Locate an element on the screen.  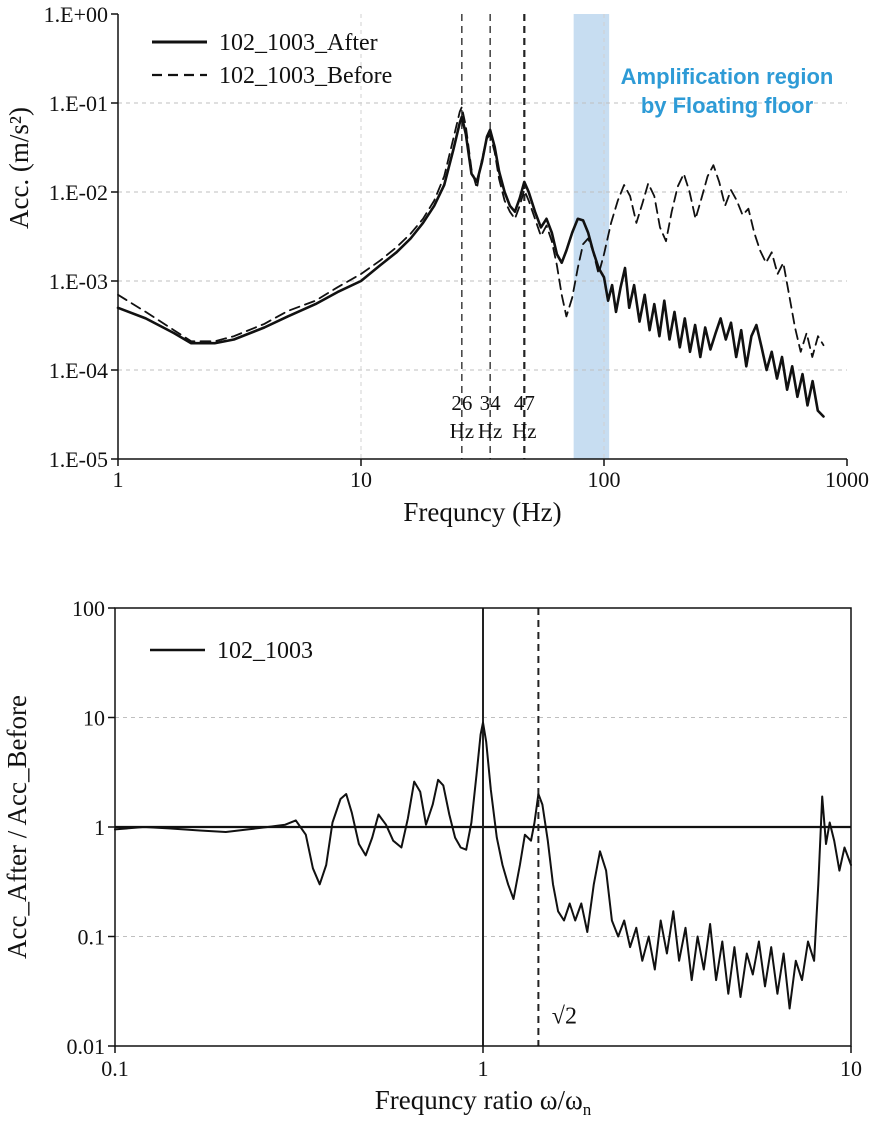
y-tick-label: 1 is located at coordinates (99, 827).